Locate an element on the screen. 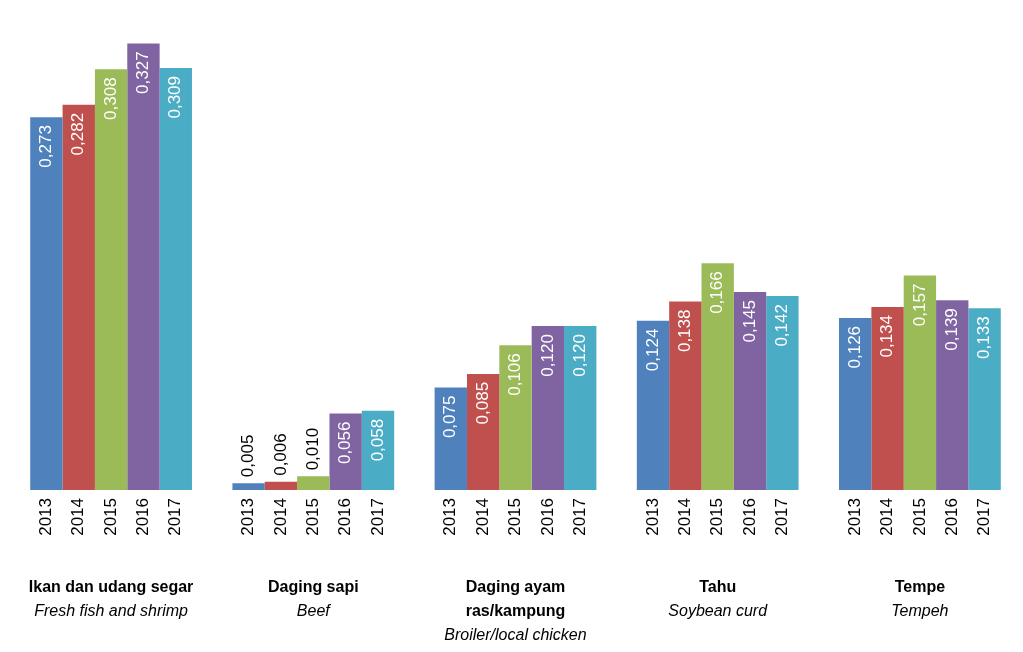  x-tick-label: Tahu Soybean curd is located at coordinates (718, 599).